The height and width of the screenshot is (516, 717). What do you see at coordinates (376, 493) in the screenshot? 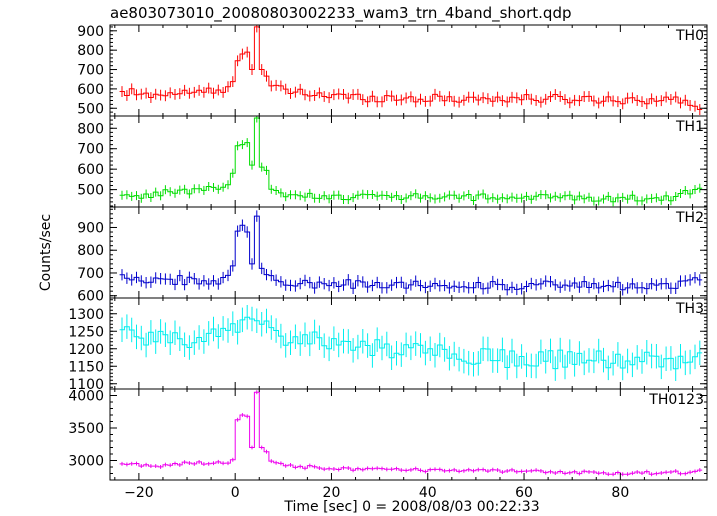
I see `x-axis: −20 0 20 40 60 80` at bounding box center [376, 493].